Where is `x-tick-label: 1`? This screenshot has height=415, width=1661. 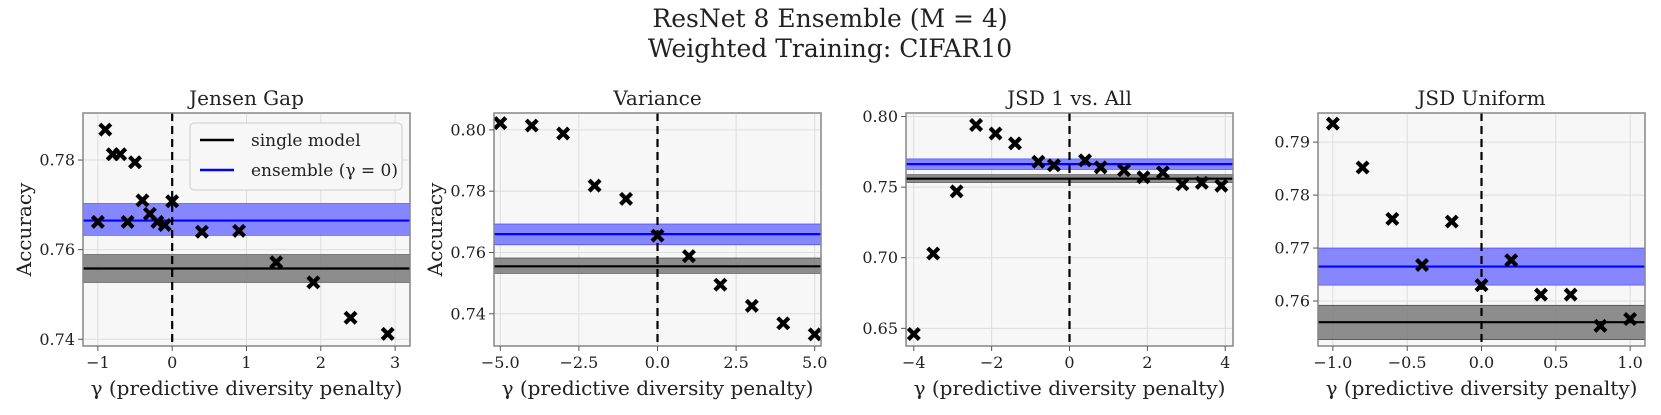
x-tick-label: 1 is located at coordinates (246, 362).